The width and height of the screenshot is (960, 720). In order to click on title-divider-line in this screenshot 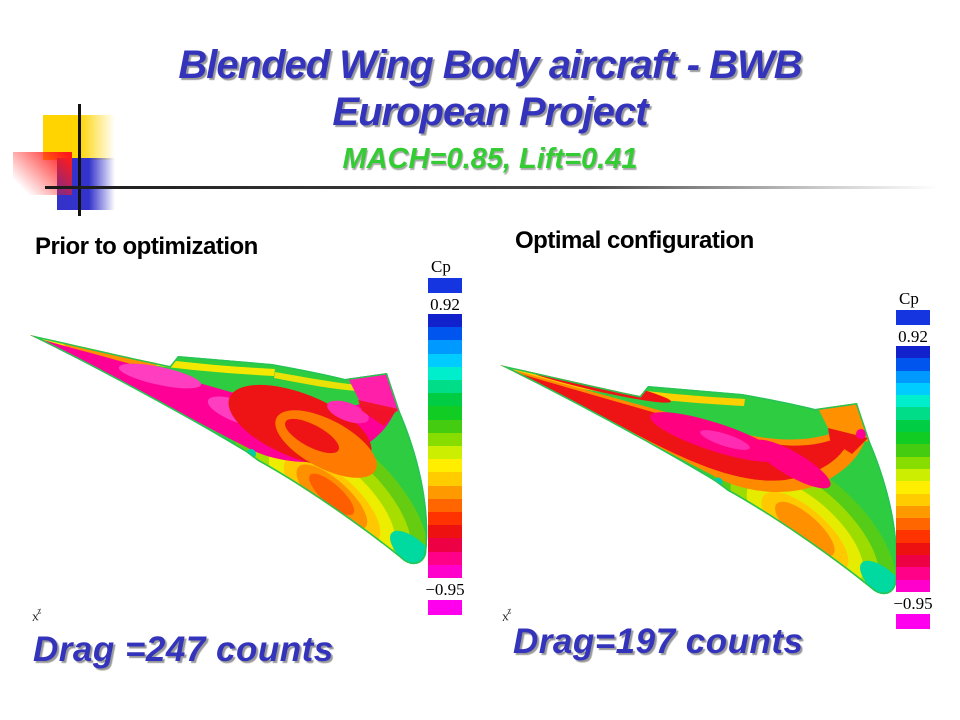, I will do `click(501, 187)`.